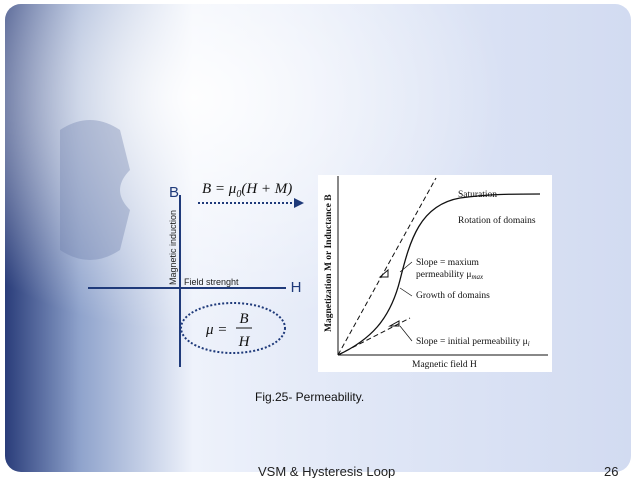 Image resolution: width=638 pixels, height=478 pixels. Describe the element at coordinates (387, 266) in the screenshot. I see `max-slope-line` at that location.